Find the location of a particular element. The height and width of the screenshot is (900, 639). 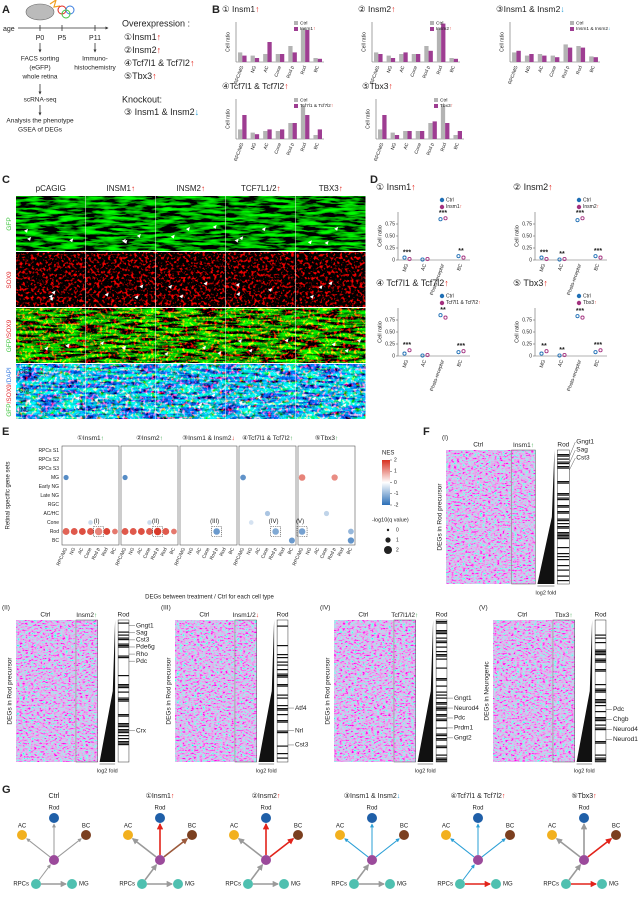

x-tick-label: Cone is located at coordinates (415, 71).